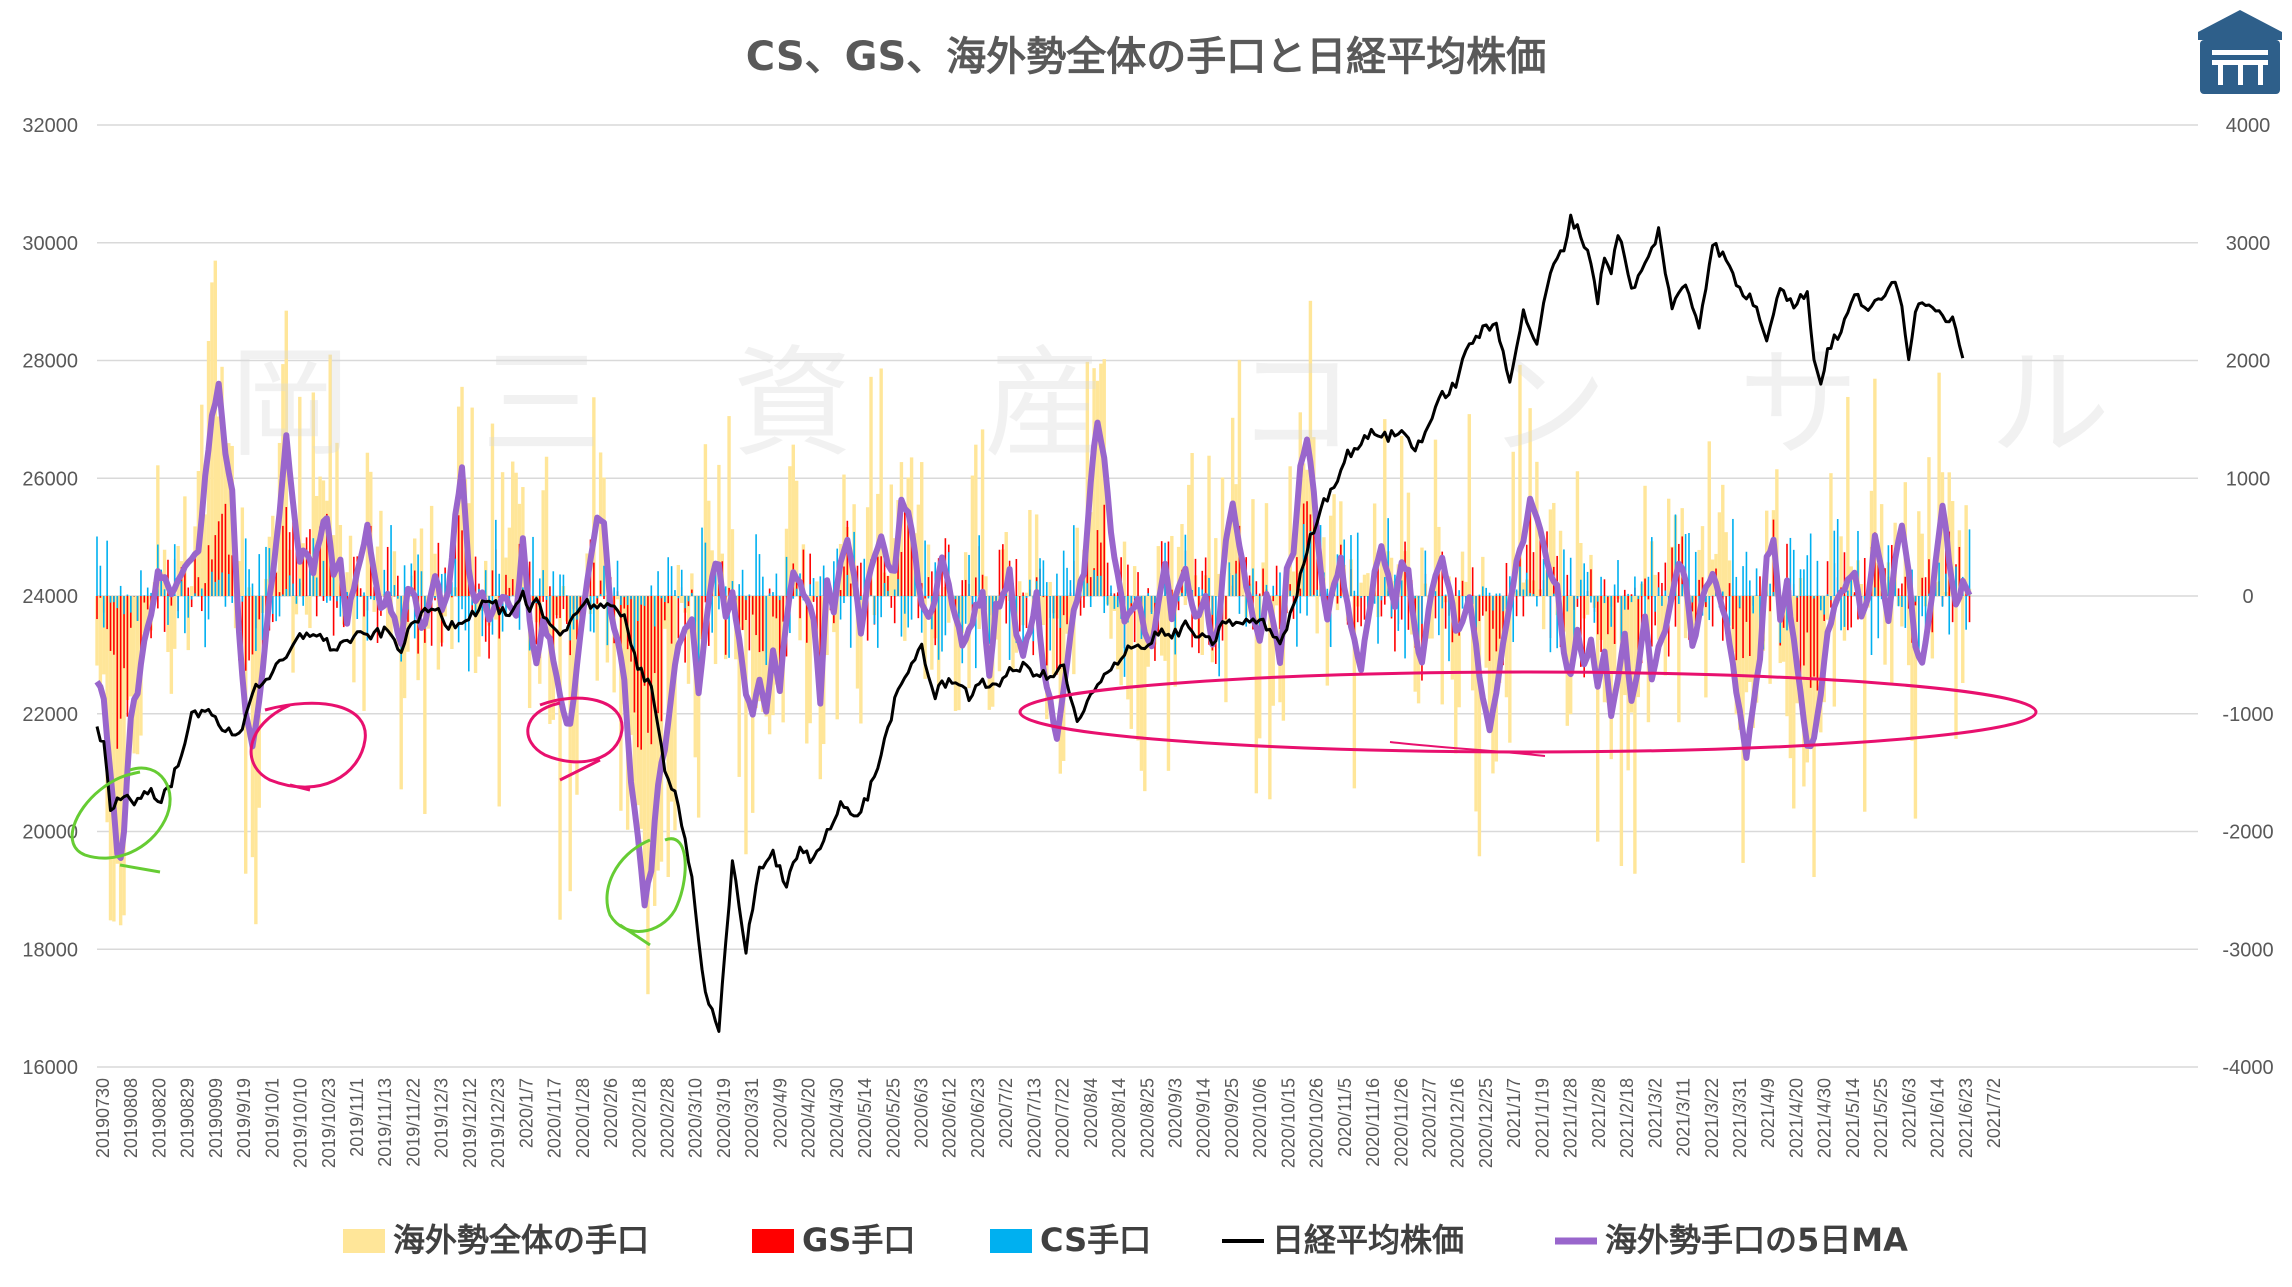 This screenshot has width=2292, height=1287. Describe the element at coordinates (2248, 362) in the screenshot. I see `right-tick-label: 2000` at that location.